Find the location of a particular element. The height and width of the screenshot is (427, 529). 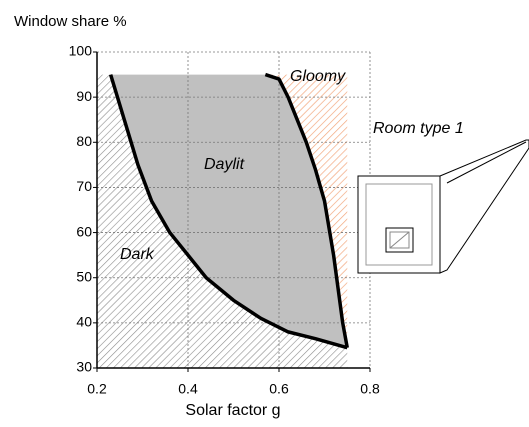

room-label: Room type 1 is located at coordinates (418, 128).